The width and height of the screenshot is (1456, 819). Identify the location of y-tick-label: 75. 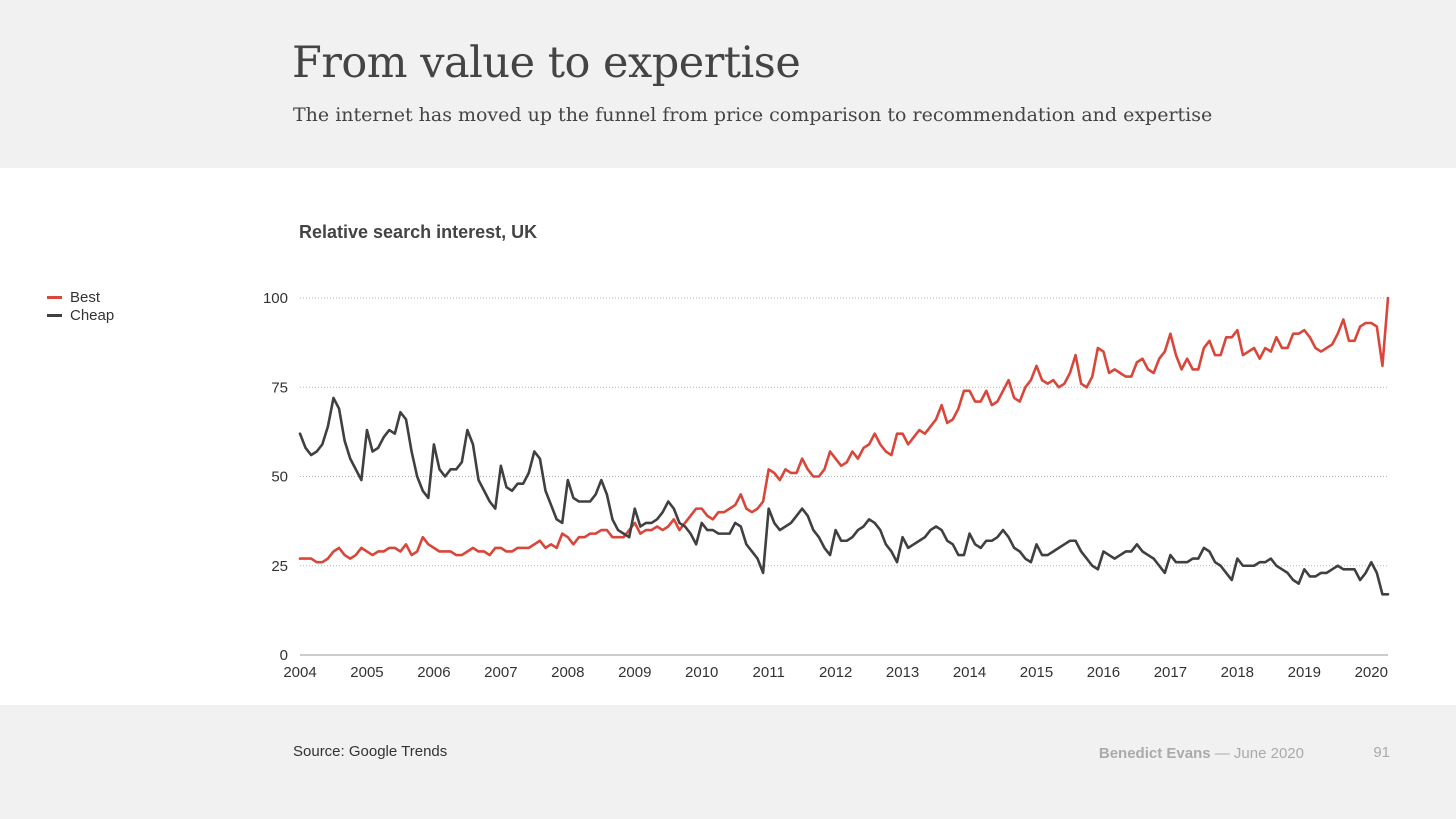
(279, 387).